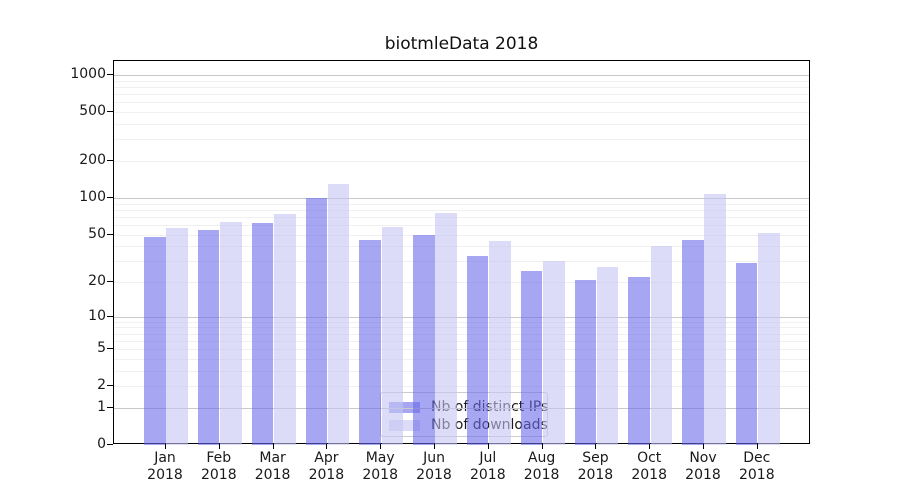 The image size is (900, 500). Describe the element at coordinates (715, 319) in the screenshot. I see `bar-downloads-nov` at that location.